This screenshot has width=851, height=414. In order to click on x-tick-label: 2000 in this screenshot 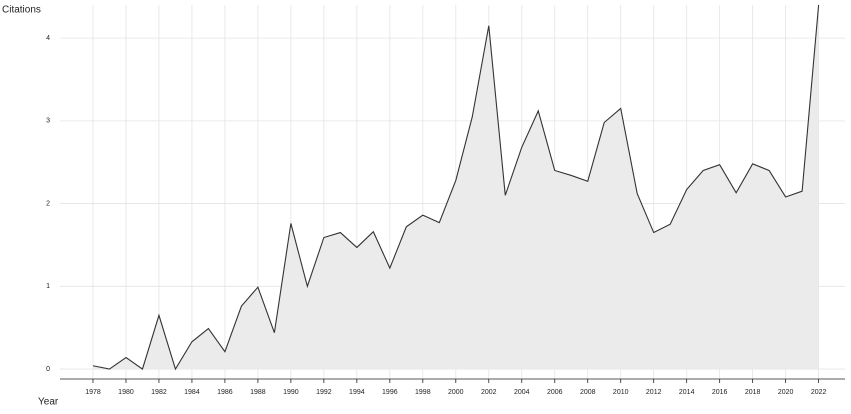, I will do `click(456, 392)`.